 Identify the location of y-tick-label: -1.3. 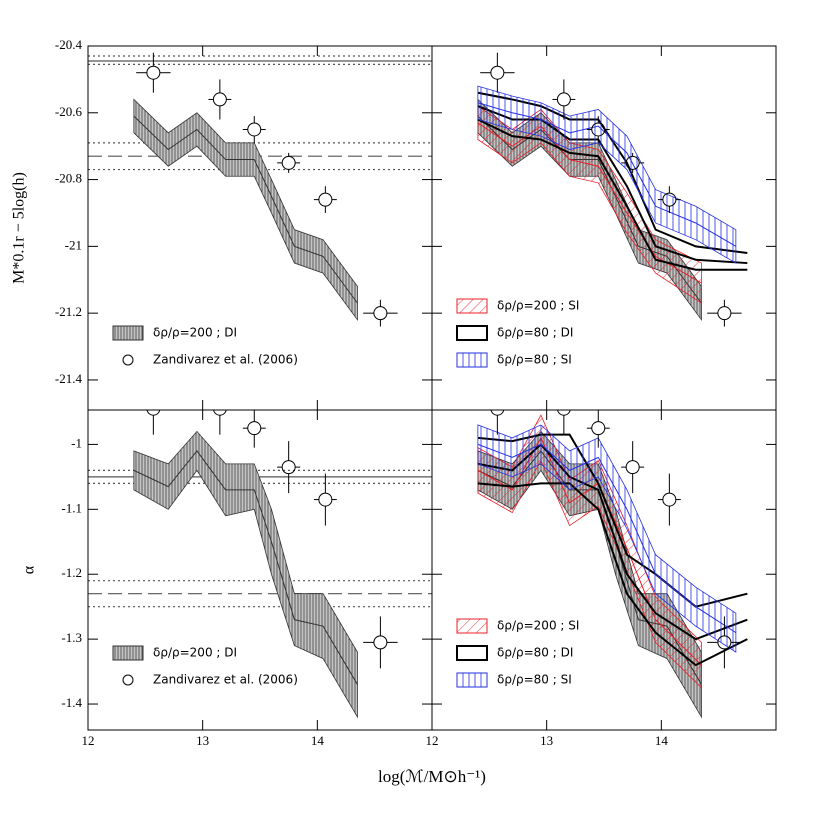
(71, 637).